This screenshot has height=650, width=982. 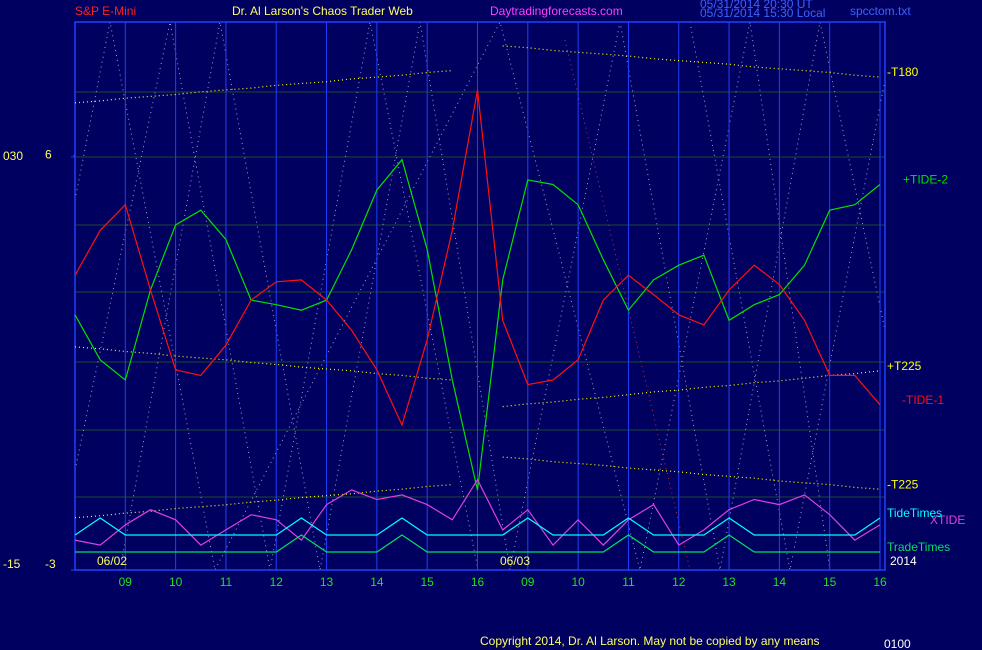 What do you see at coordinates (923, 400) in the screenshot?
I see `series-label: -TIDE-1` at bounding box center [923, 400].